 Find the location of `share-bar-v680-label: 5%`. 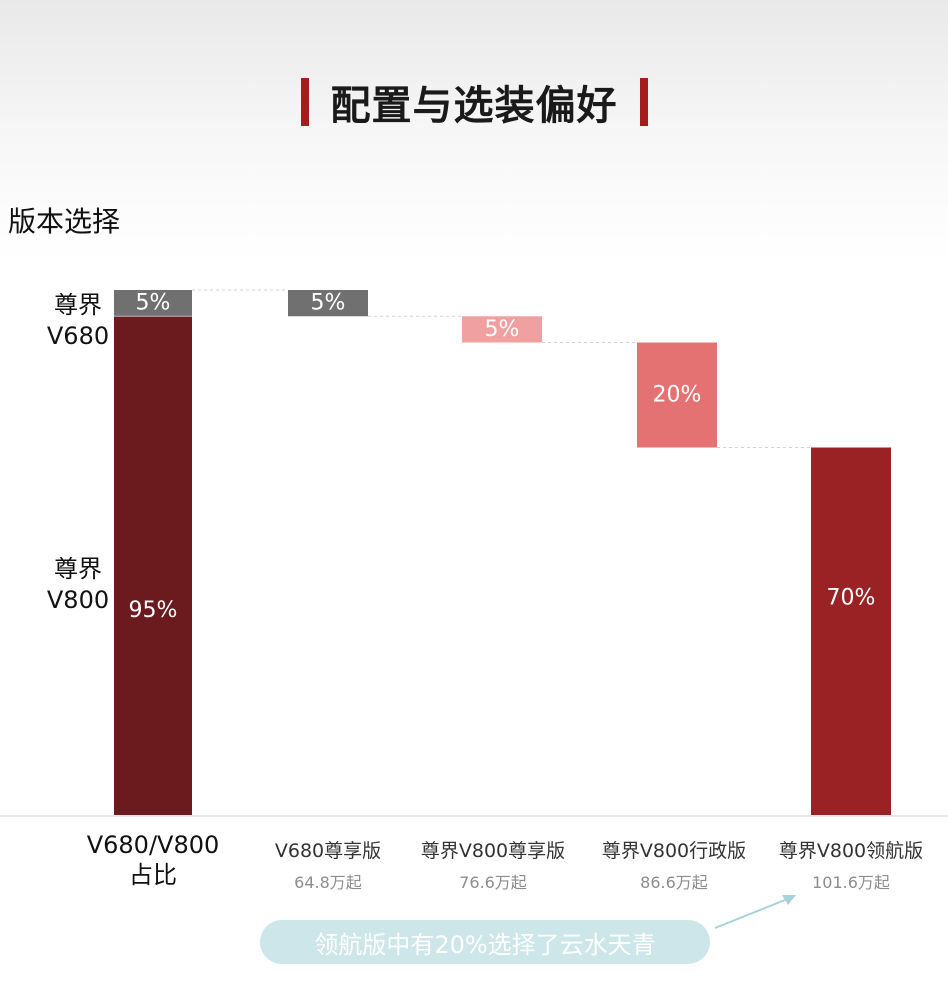

share-bar-v680-label: 5% is located at coordinates (153, 303).